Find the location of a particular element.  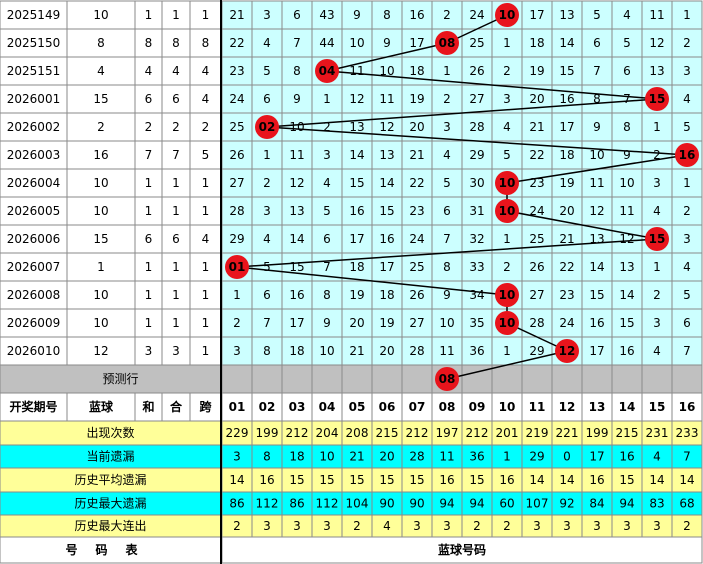

stat-value: 112 is located at coordinates (267, 504).